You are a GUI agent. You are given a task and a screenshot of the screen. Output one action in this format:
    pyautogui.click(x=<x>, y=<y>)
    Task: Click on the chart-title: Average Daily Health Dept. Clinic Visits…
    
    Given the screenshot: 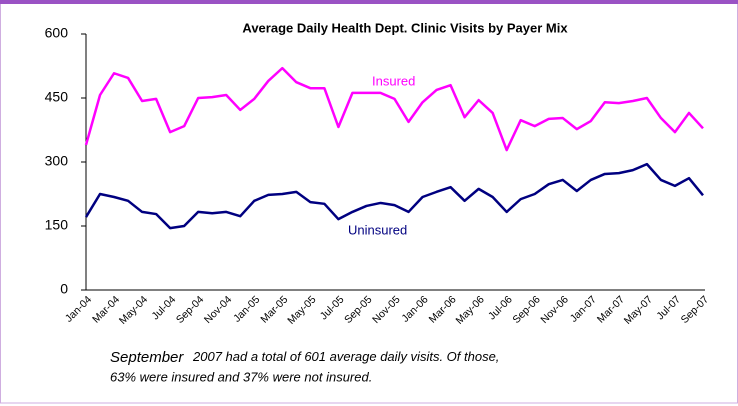 What is the action you would take?
    pyautogui.click(x=405, y=27)
    